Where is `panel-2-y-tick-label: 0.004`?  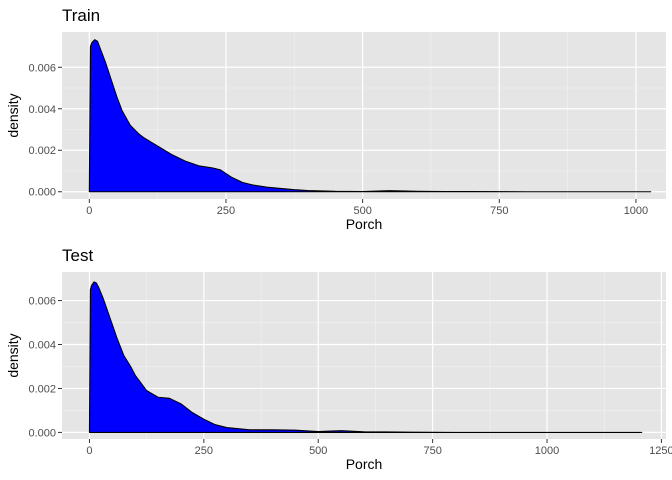
panel-2-y-tick-label: 0.004 is located at coordinates (42, 346).